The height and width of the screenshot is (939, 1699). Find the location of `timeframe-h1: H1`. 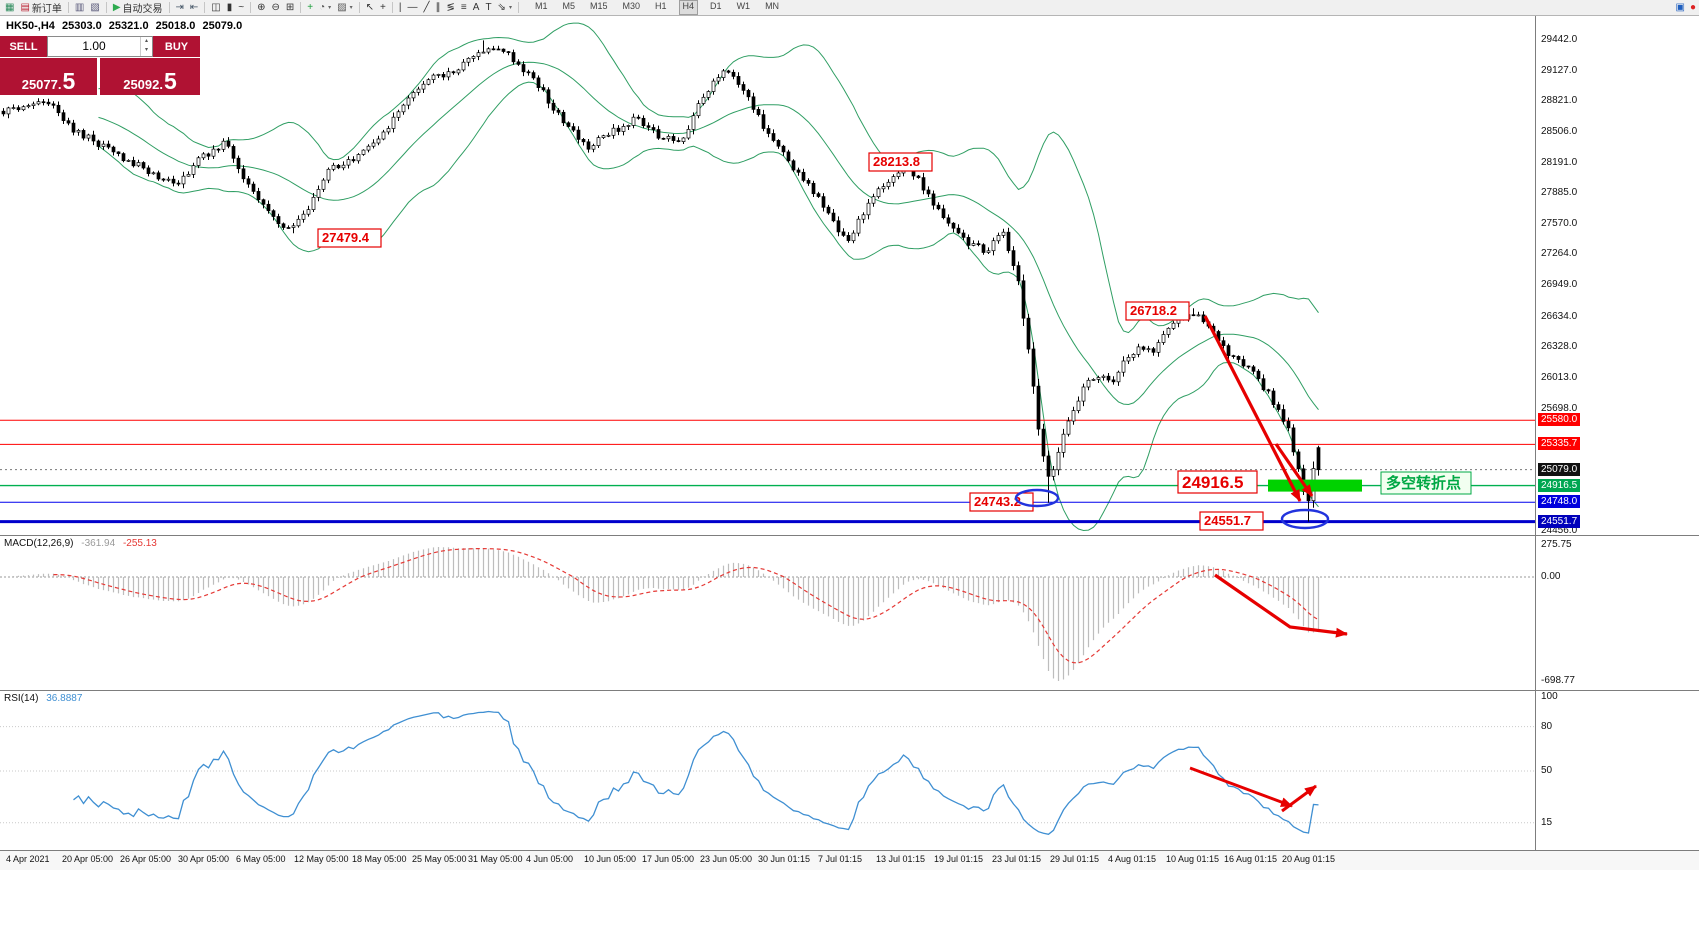

timeframe-h1: H1 is located at coordinates (661, 6).